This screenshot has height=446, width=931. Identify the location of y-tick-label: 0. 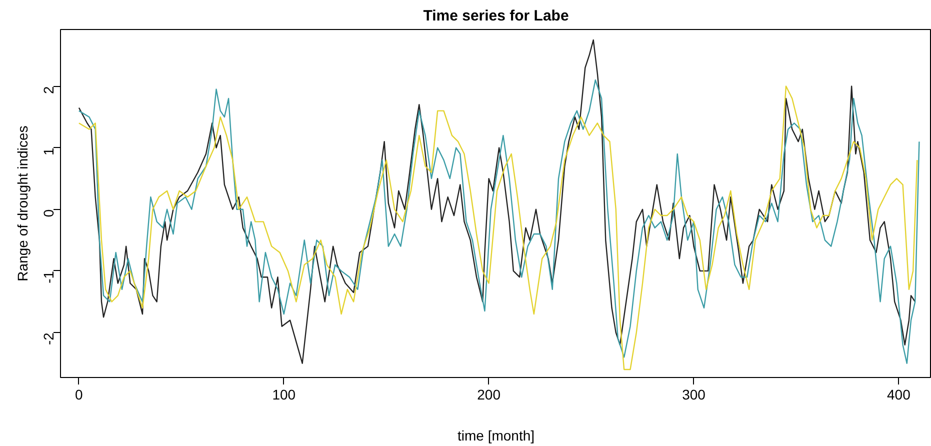
(48, 213).